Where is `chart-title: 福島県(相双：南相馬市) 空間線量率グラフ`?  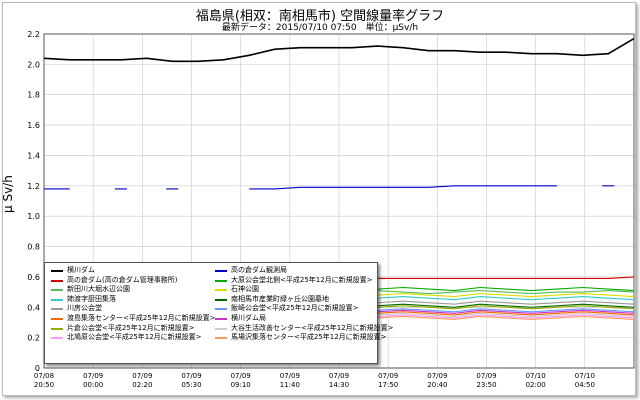 chart-title: 福島県(相双：南相馬市) 空間線量率グラフ is located at coordinates (320, 16).